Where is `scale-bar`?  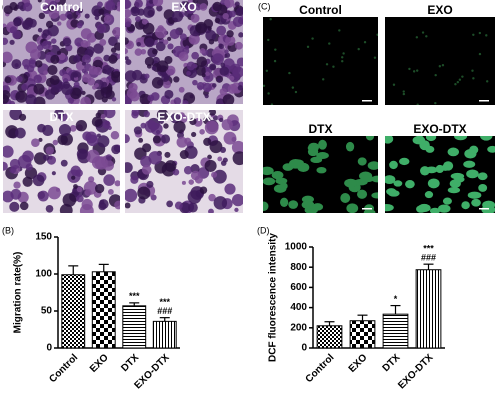 scale-bar is located at coordinates (484, 209).